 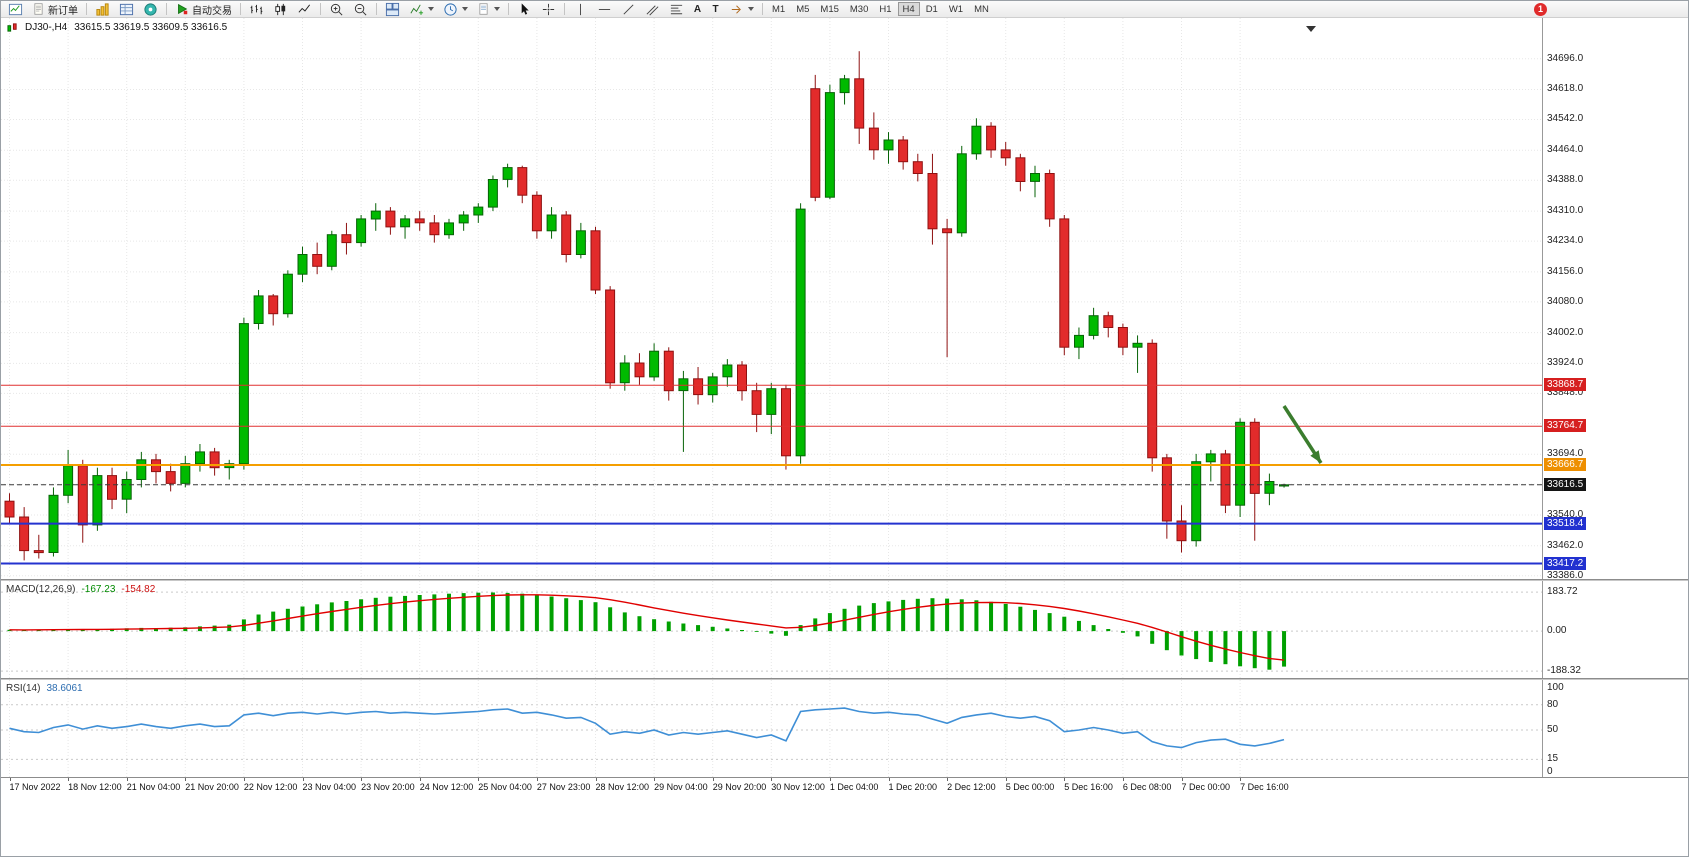 What do you see at coordinates (803, 9) in the screenshot?
I see `timeframe-button-m5: M5` at bounding box center [803, 9].